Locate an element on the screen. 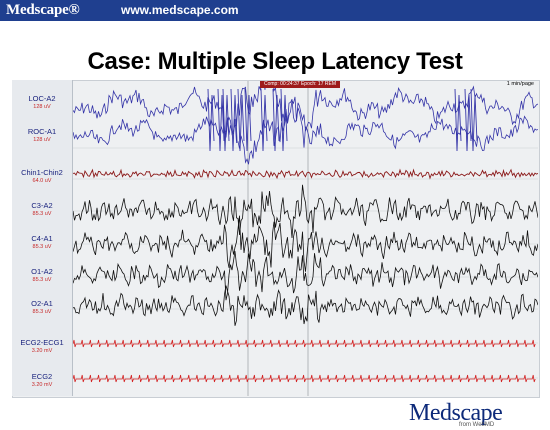 The image size is (550, 430). channel-label: C3-A2 85.3 uV is located at coordinates (42, 209).